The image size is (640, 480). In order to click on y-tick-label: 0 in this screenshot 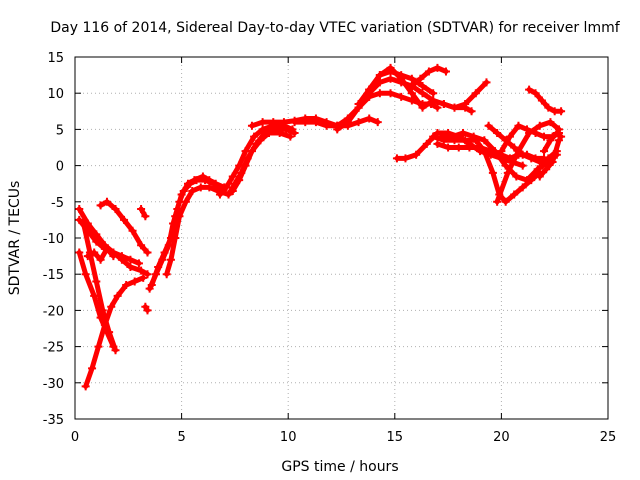, I will do `click(60, 167)`.